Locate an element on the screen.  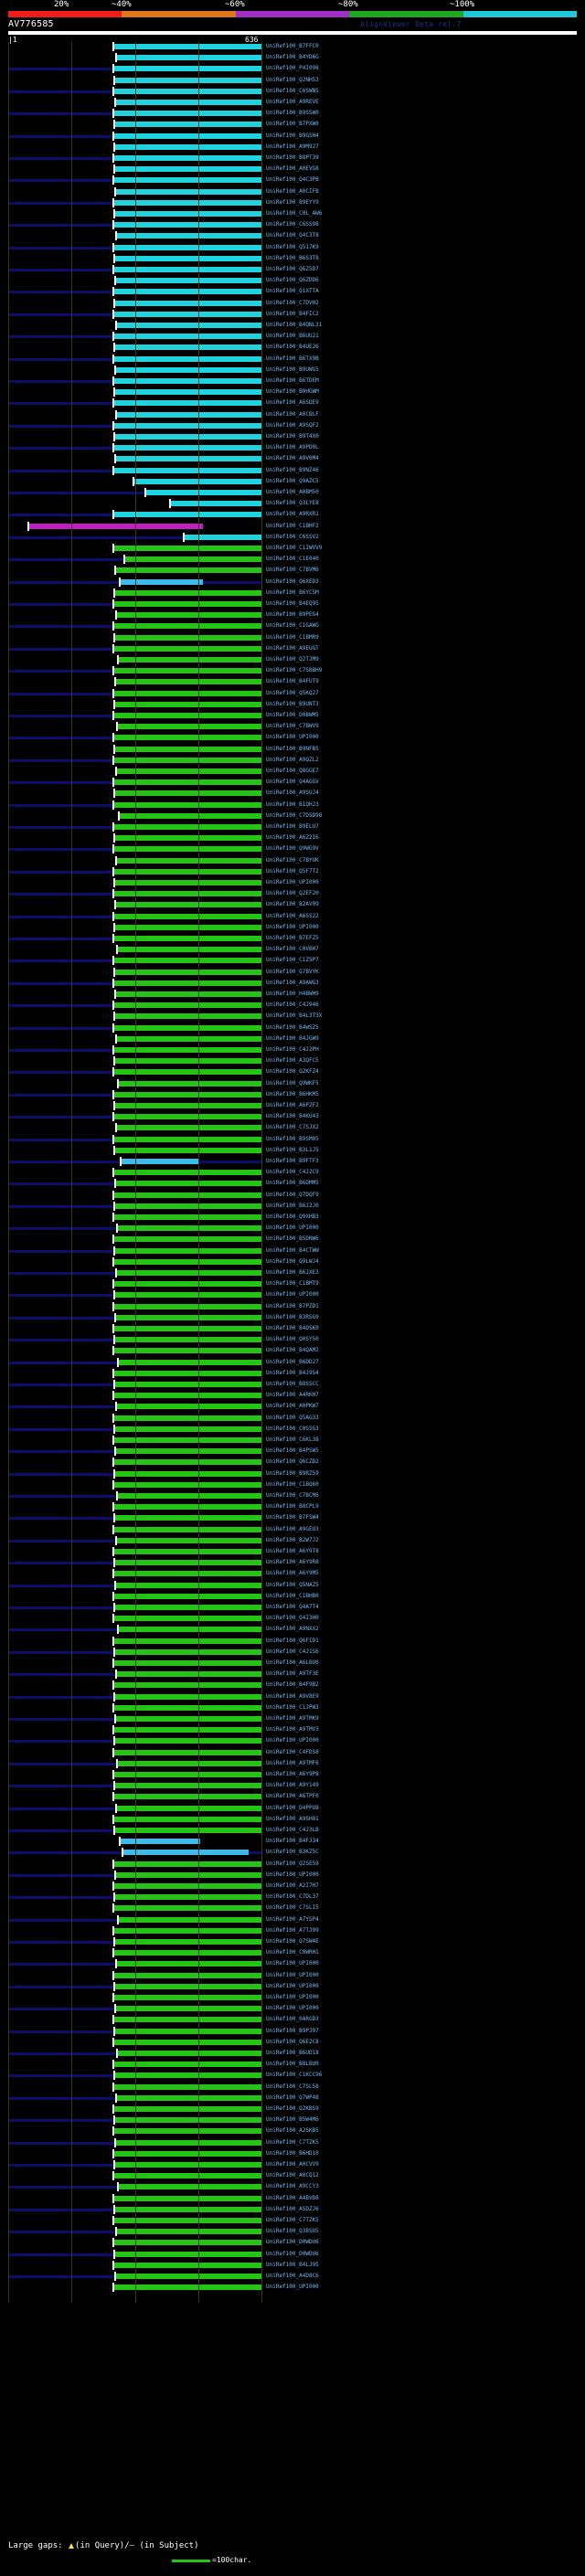
sequence-id-label: UniRef100_A6SDE9 is located at coordinates (293, 403).